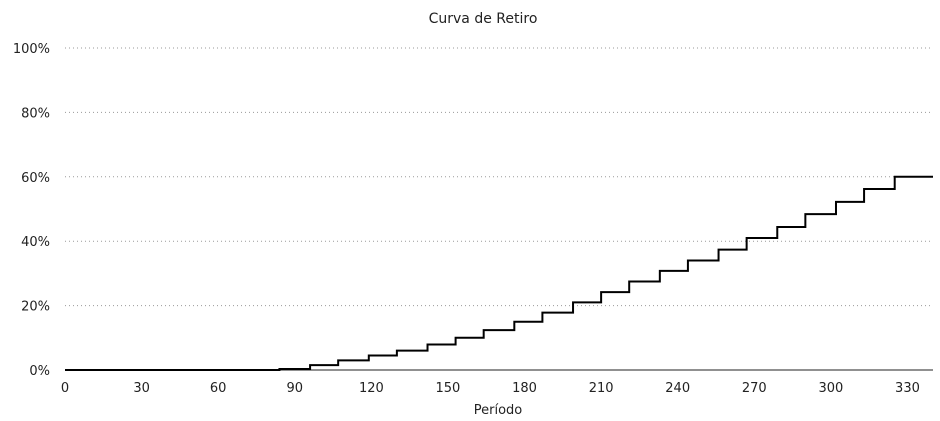 The image size is (940, 421). Describe the element at coordinates (754, 388) in the screenshot. I see `x-tick-label: 270` at that location.